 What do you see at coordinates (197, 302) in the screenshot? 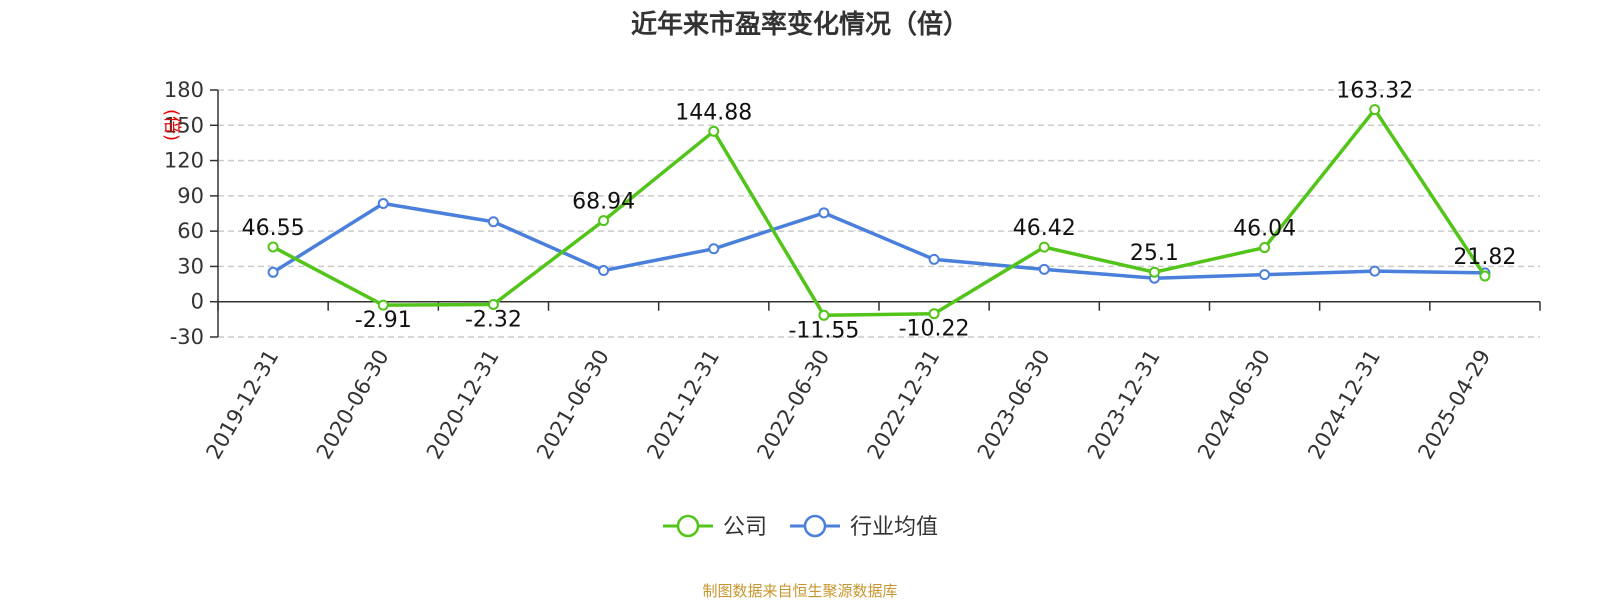
I see `y-tick-label: 0` at bounding box center [197, 302].